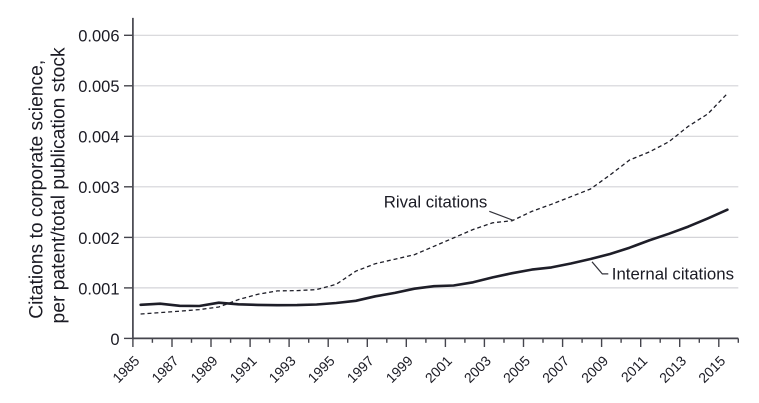  I want to click on svg-text: 0.003, so click(98, 188).